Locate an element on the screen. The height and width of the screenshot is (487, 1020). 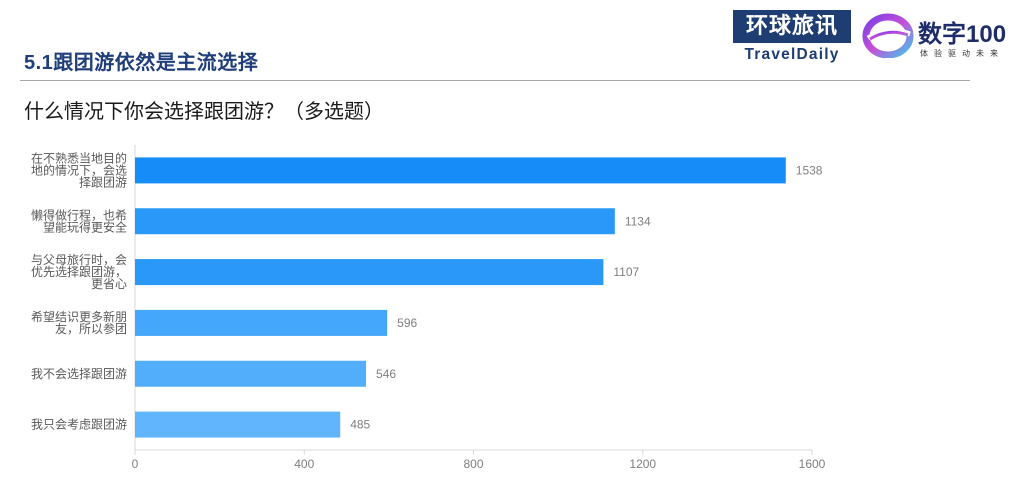
traveldaily-logo: 环球旅讯 TravelDaily is located at coordinates (792, 37).